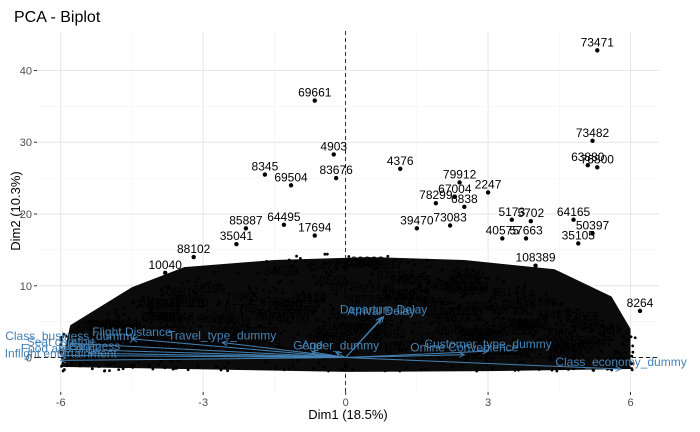 Image resolution: width=700 pixels, height=432 pixels. Describe the element at coordinates (471, 343) in the screenshot. I see `overplotted-label: 97768` at that location.